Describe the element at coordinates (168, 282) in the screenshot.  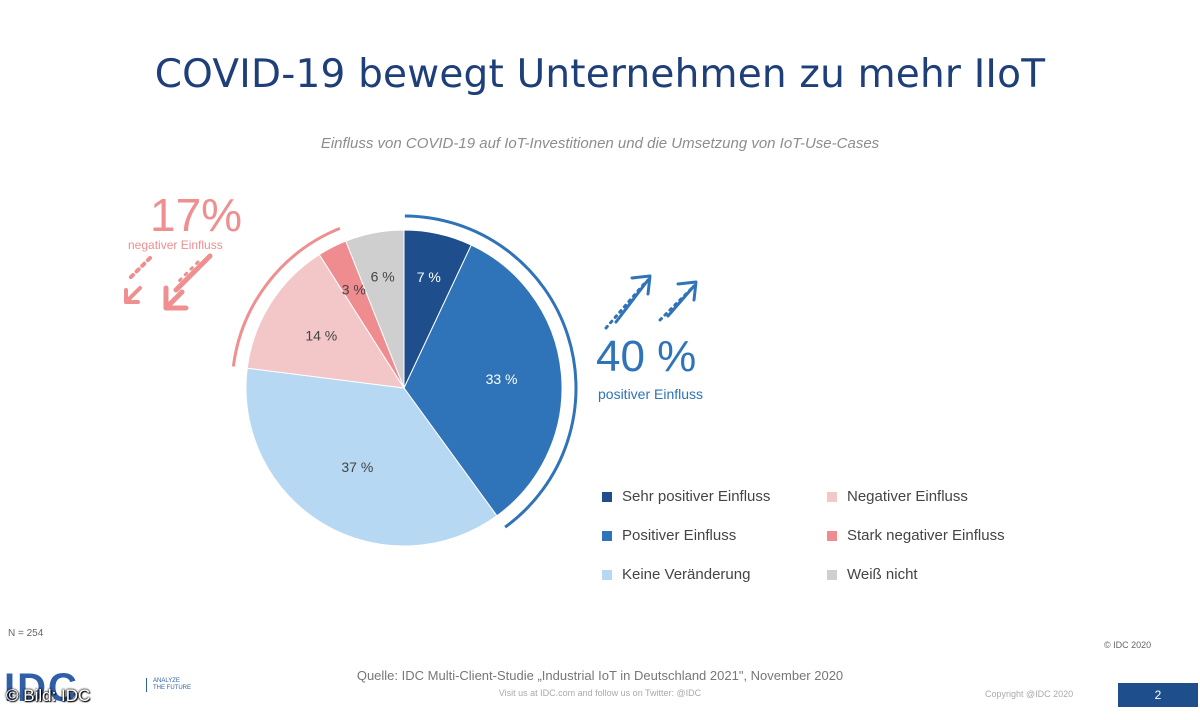
I see `negative-arrows-icon` at that location.